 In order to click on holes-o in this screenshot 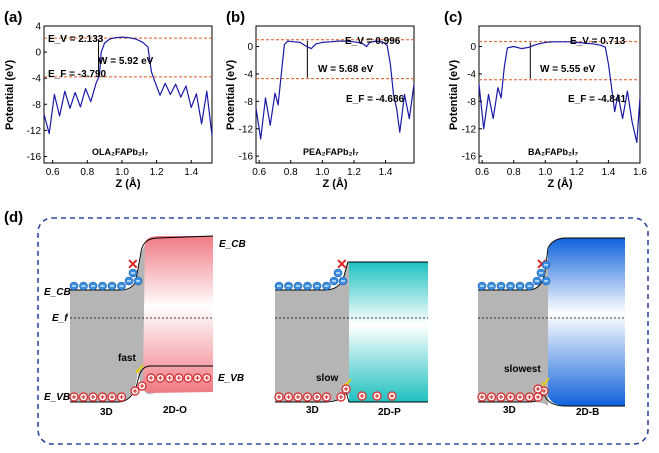, I will do `click(98, 397)`.